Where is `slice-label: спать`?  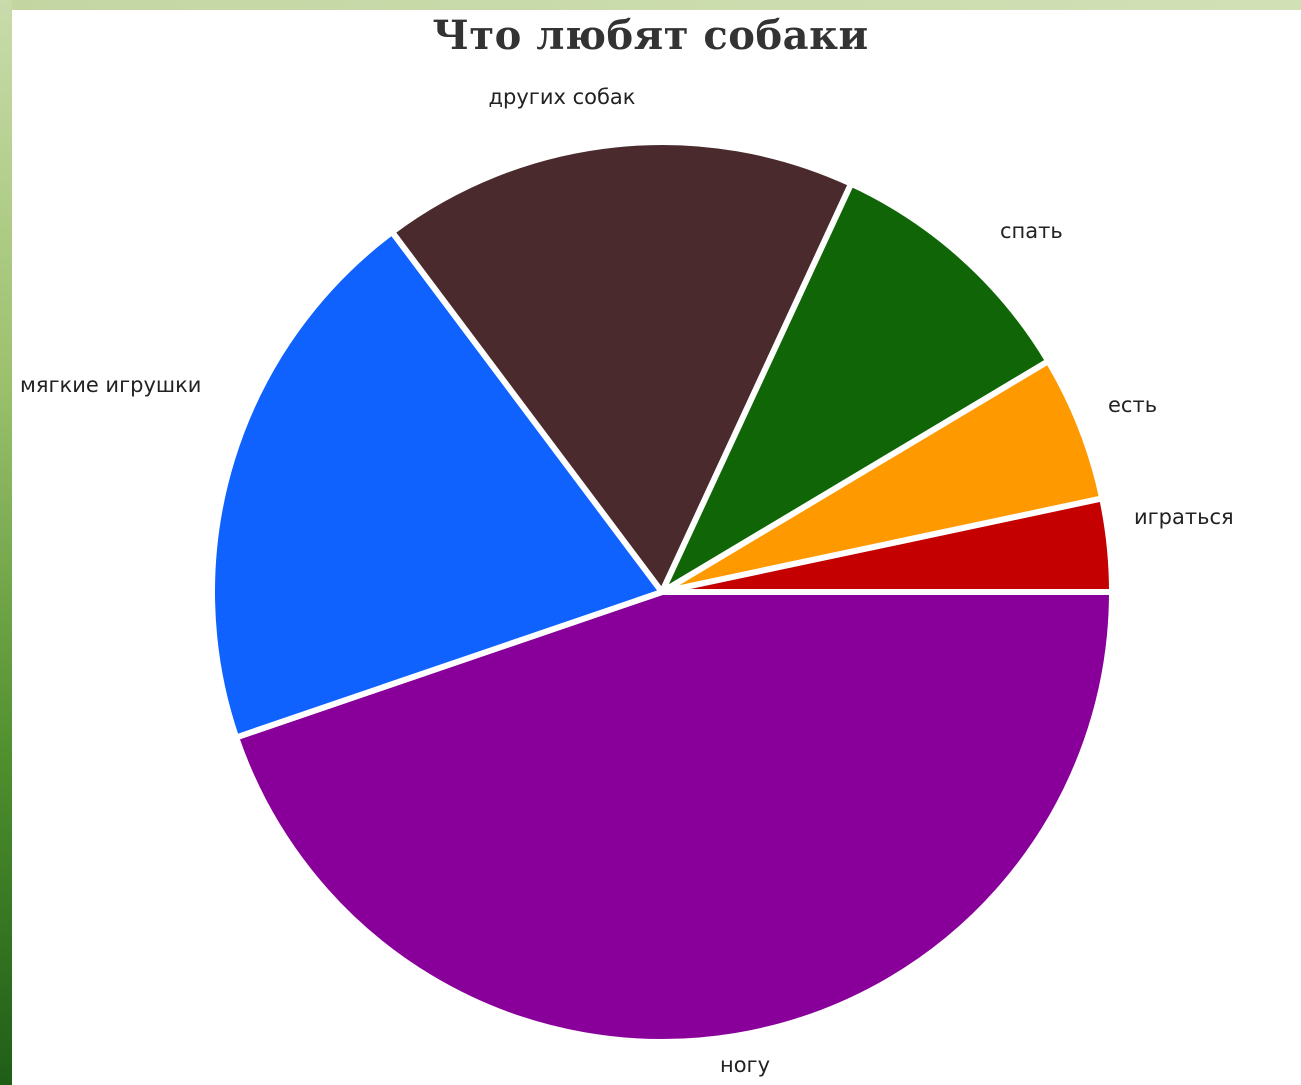
slice-label: спать is located at coordinates (1031, 231).